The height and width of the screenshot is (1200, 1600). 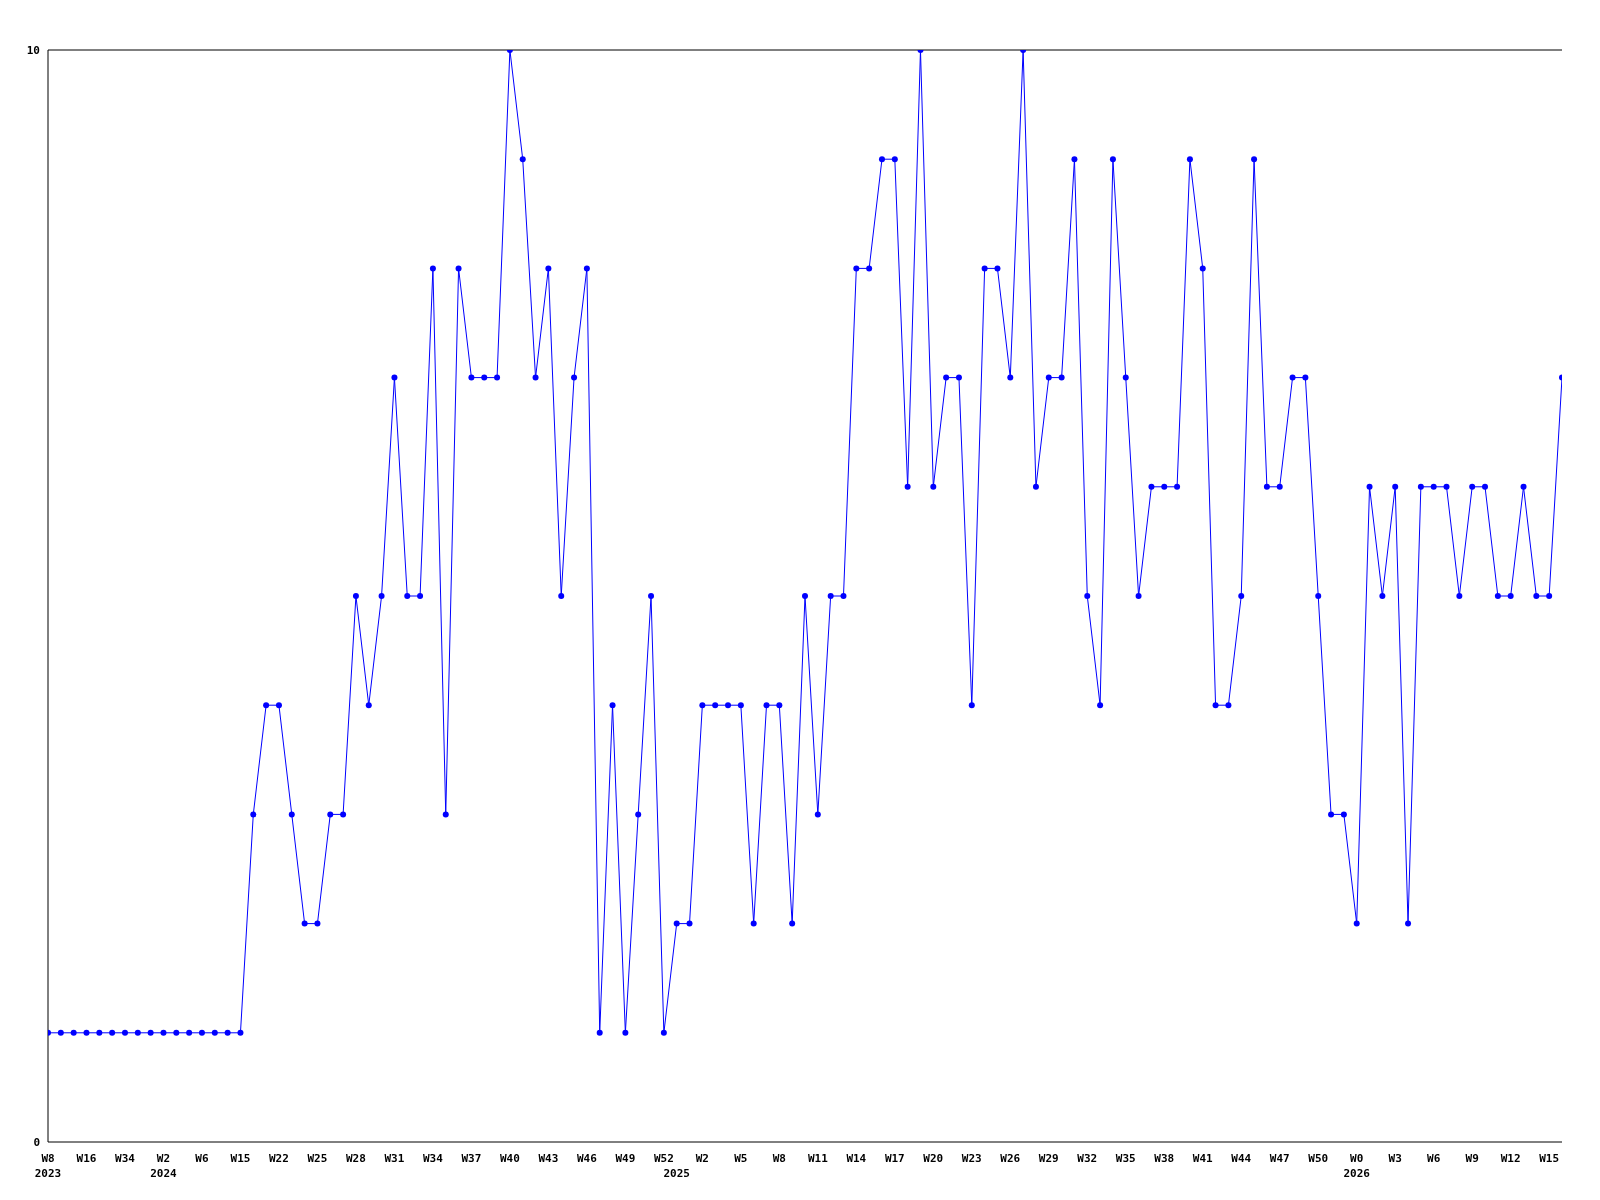 I want to click on x-tick-label: W50, so click(x=1318, y=1158).